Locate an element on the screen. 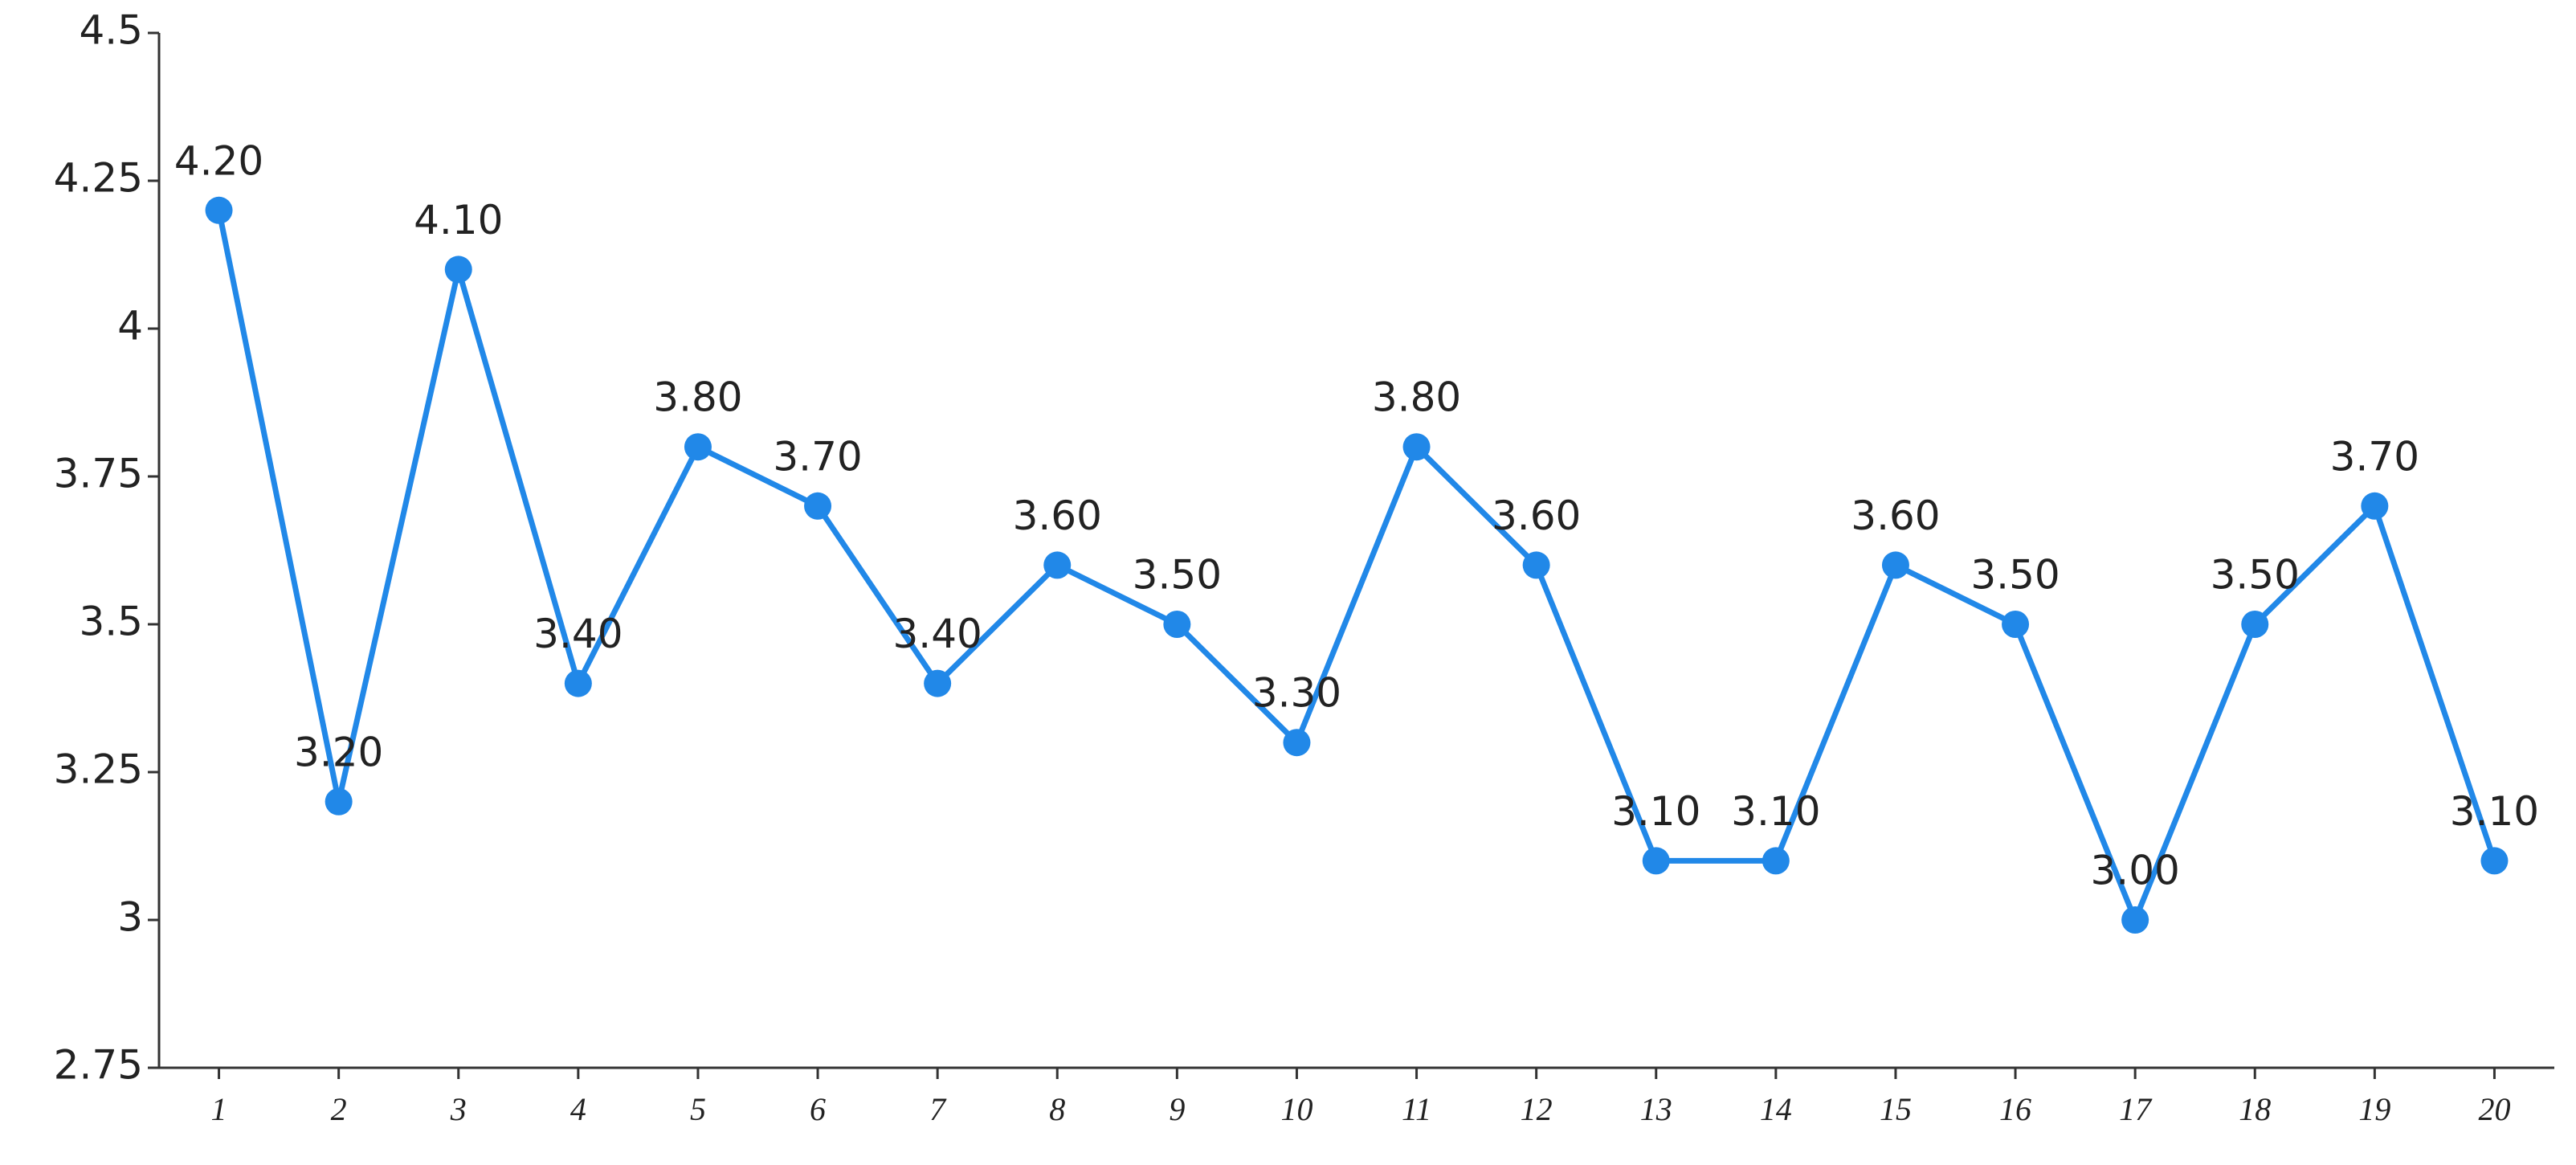 Image resolution: width=2576 pixels, height=1165 pixels. x-tick-label: 19 is located at coordinates (2374, 1109).